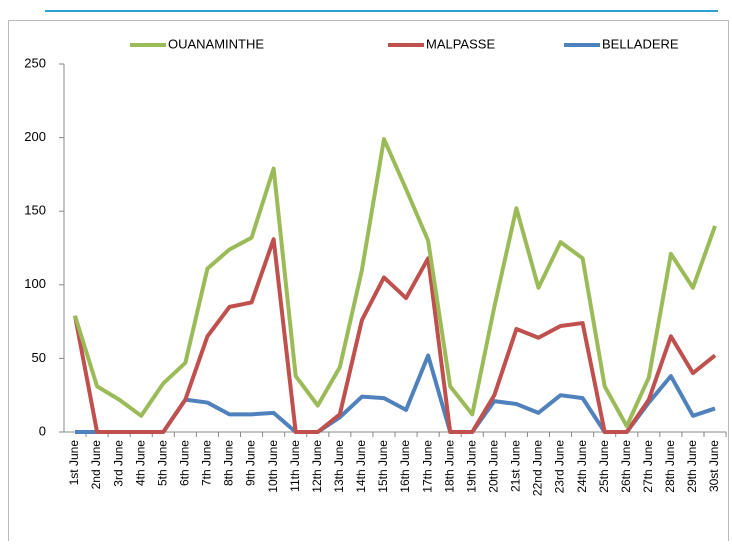 Image resolution: width=732 pixels, height=546 pixels. Describe the element at coordinates (640, 43) in the screenshot. I see `legend-label: BELLADERE` at that location.